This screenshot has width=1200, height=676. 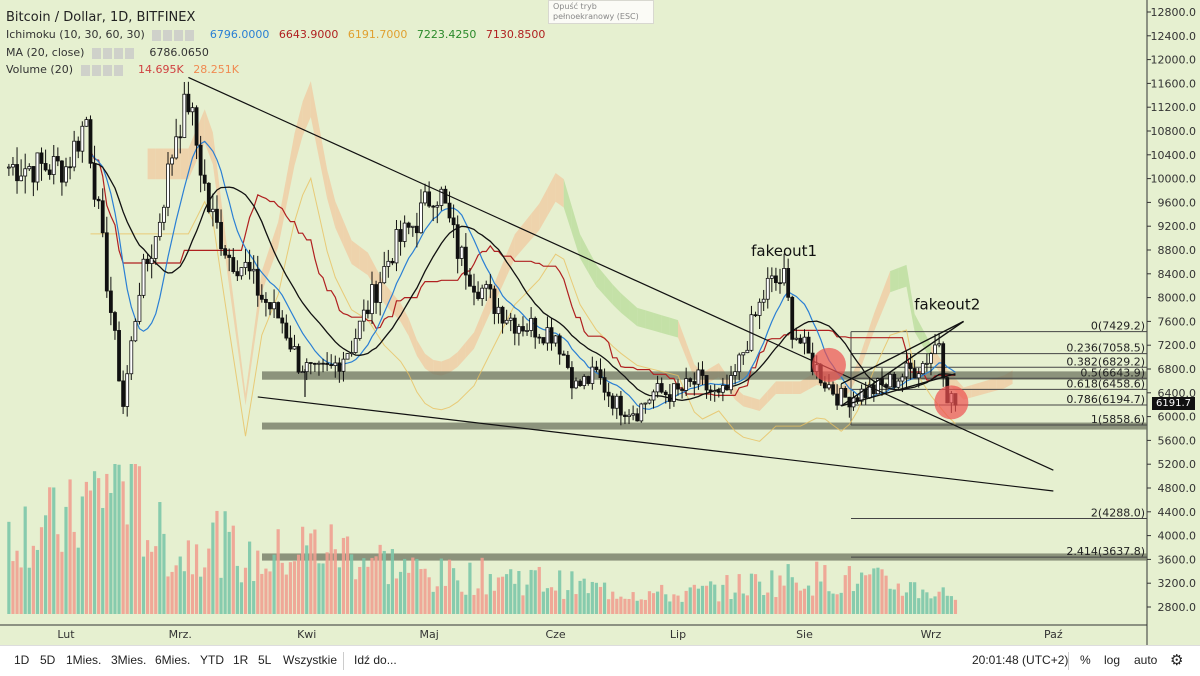 What do you see at coordinates (66, 634) in the screenshot?
I see `time-tick-label: Lut` at bounding box center [66, 634].